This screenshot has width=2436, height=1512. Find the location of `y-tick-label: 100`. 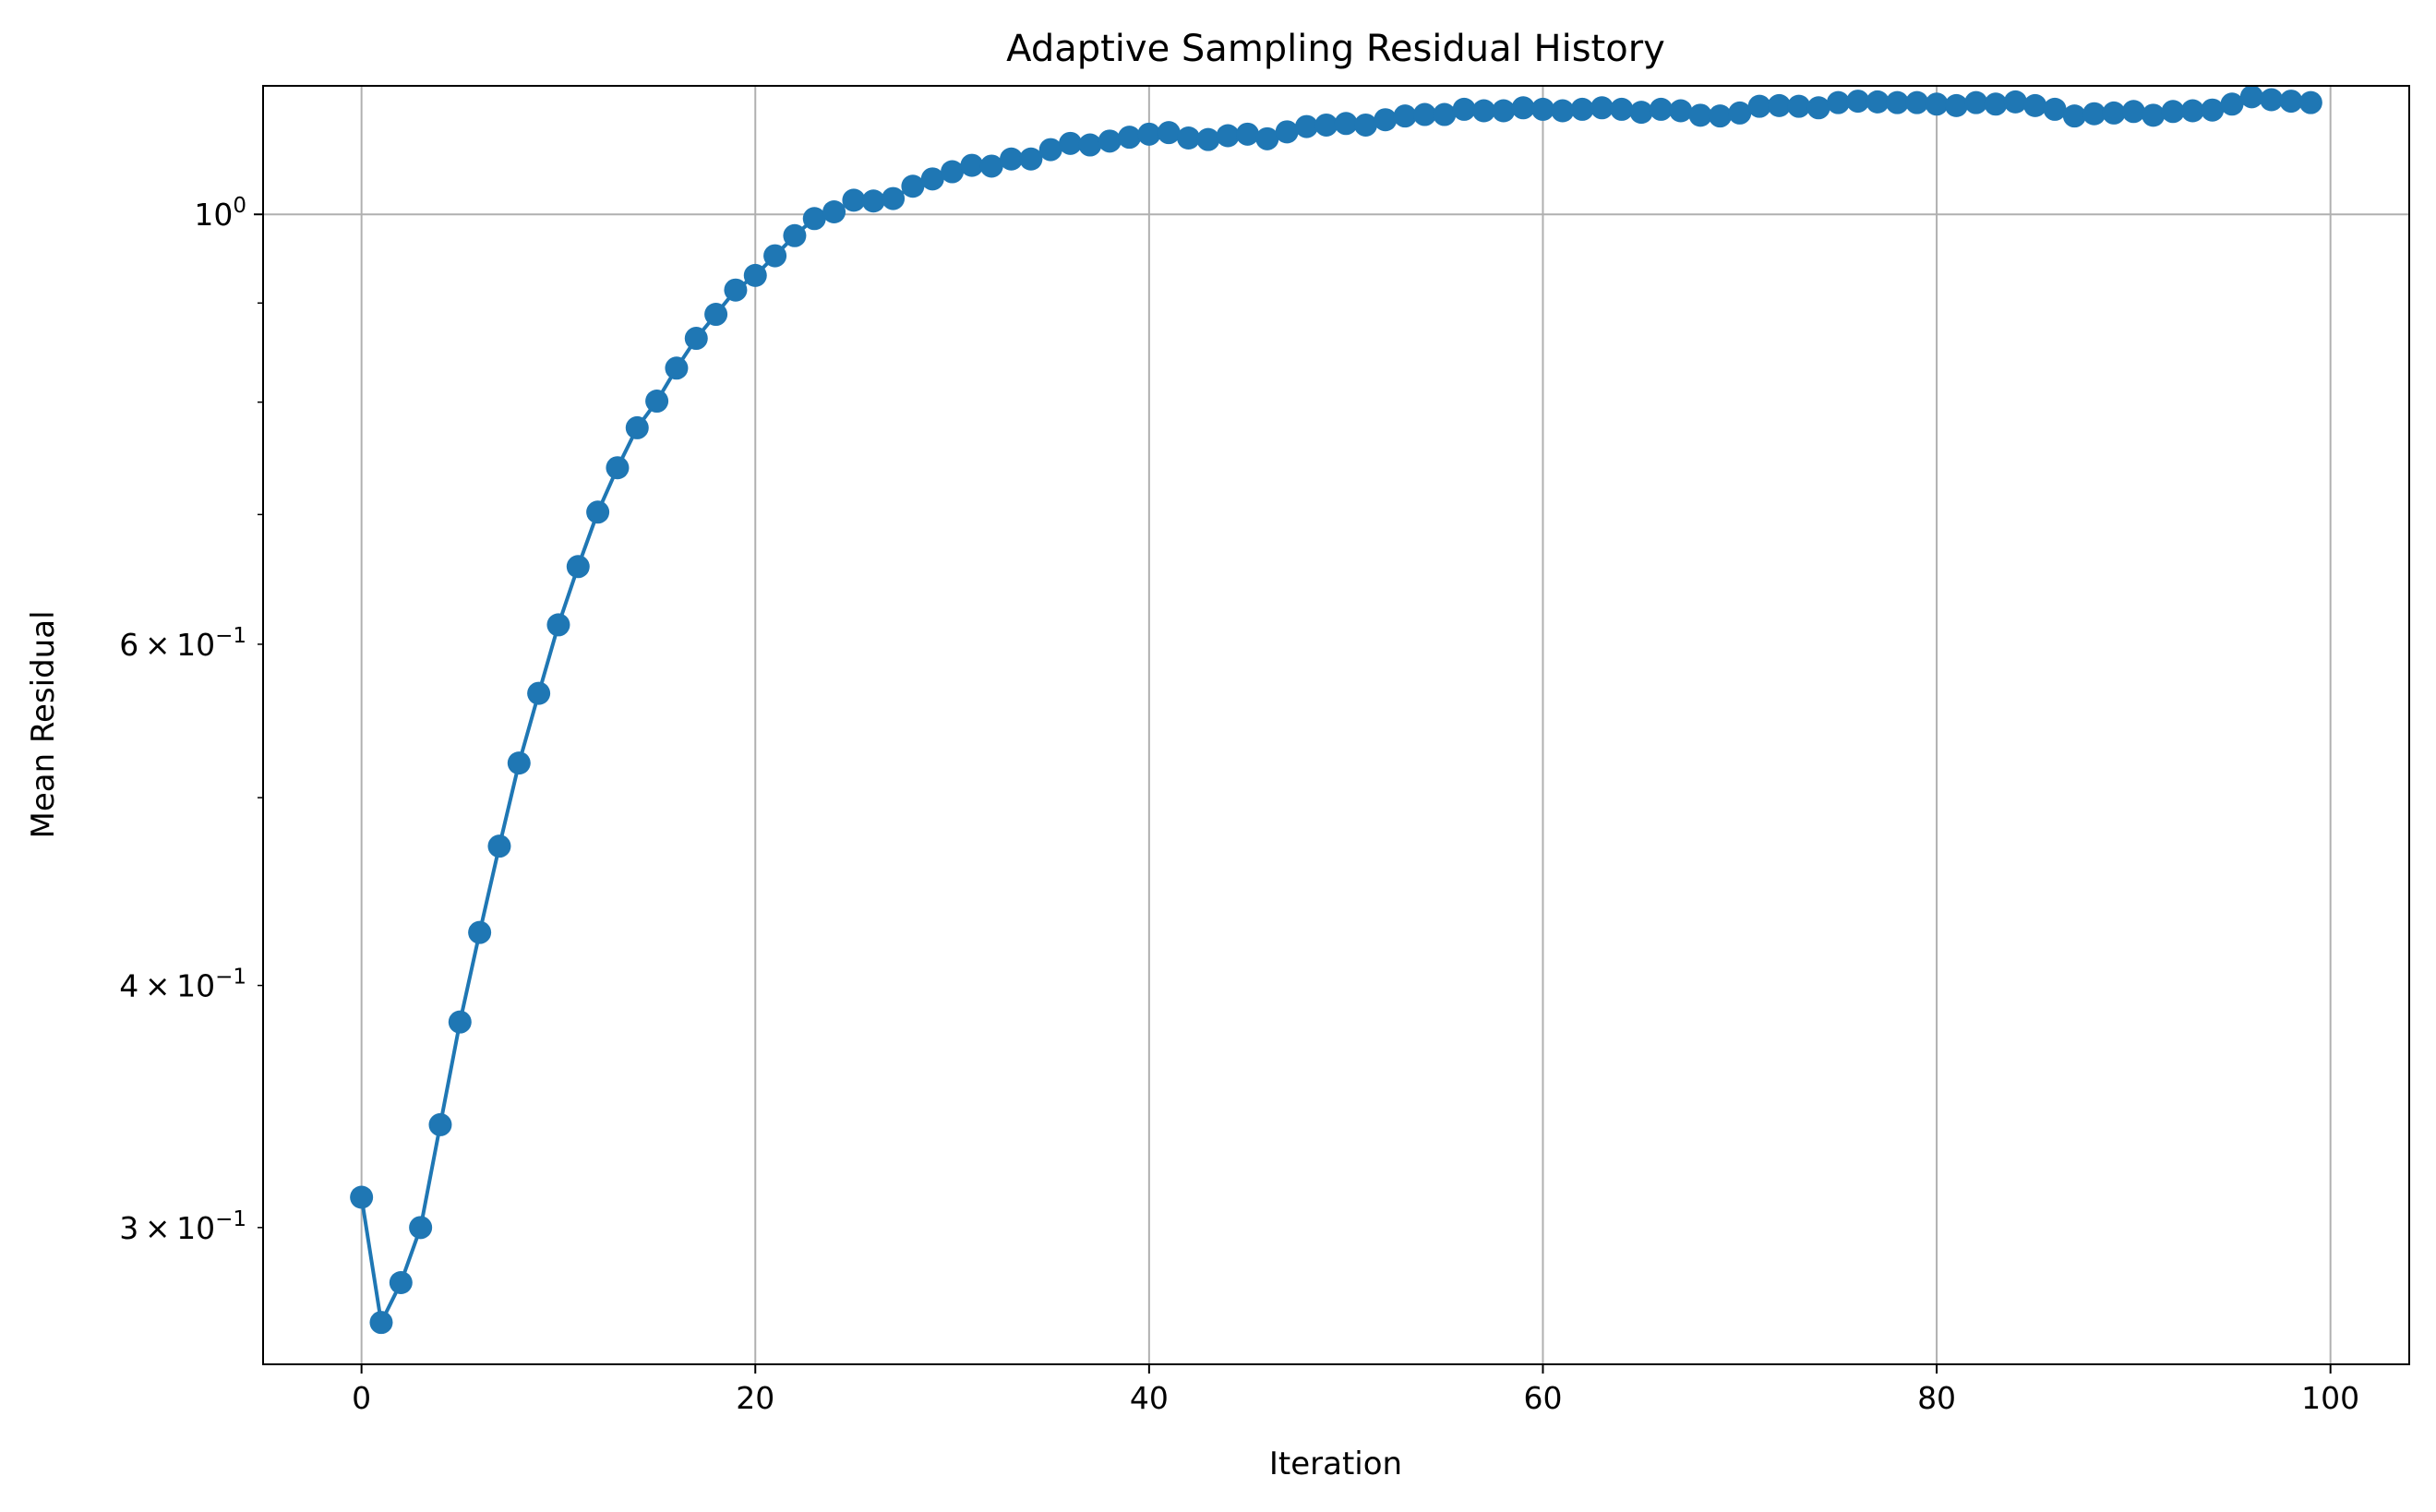

y-tick-label: 100 is located at coordinates (220, 213).